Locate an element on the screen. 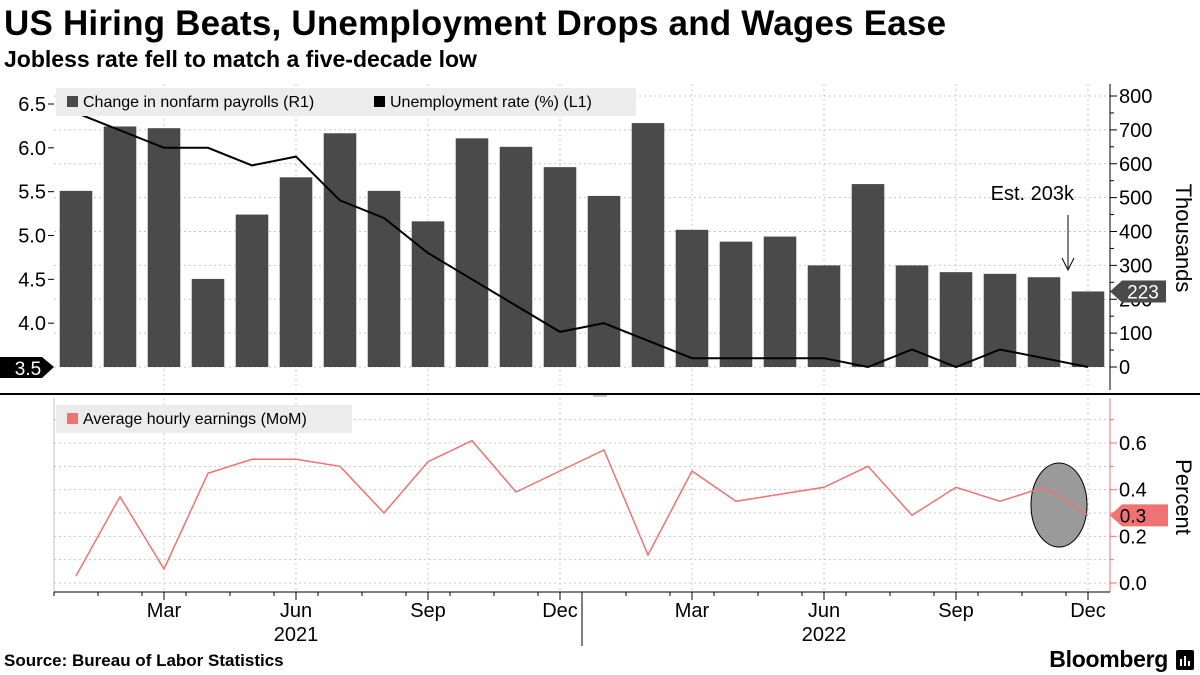  brand-logo: Bloomberg is located at coordinates (1108, 659).